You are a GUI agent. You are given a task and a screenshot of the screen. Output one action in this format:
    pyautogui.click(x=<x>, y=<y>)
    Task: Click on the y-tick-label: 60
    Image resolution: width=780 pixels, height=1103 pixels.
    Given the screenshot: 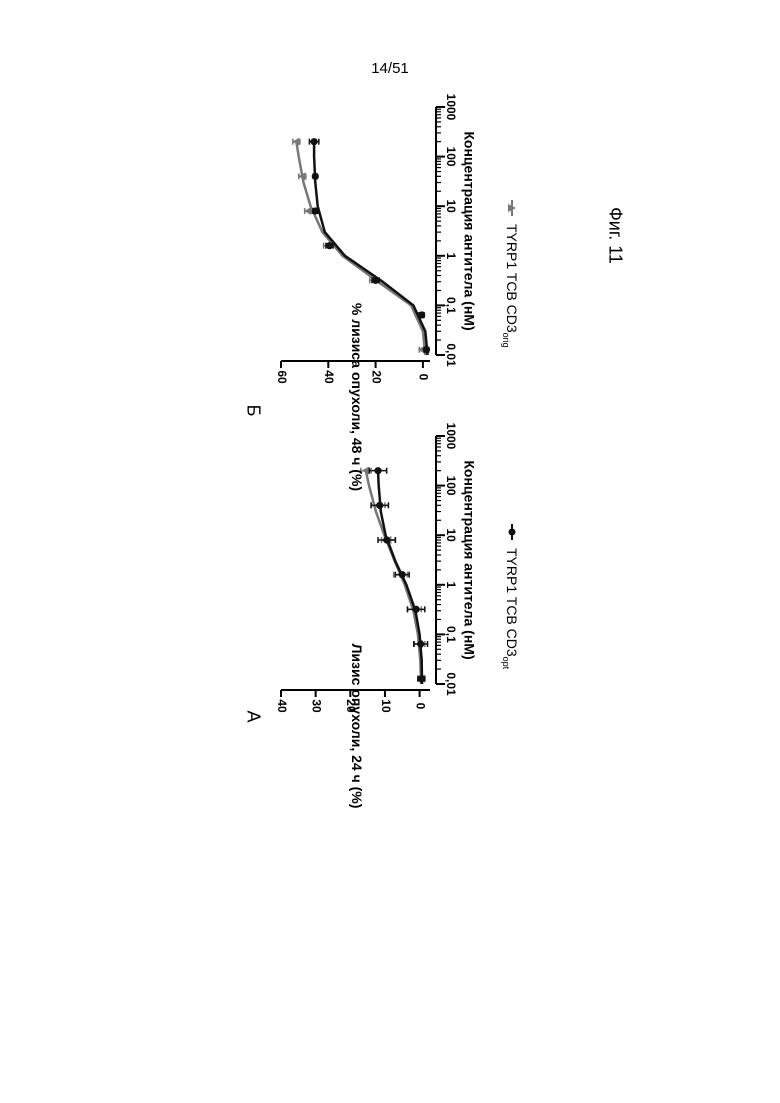 What is the action you would take?
    pyautogui.click(x=282, y=377)
    